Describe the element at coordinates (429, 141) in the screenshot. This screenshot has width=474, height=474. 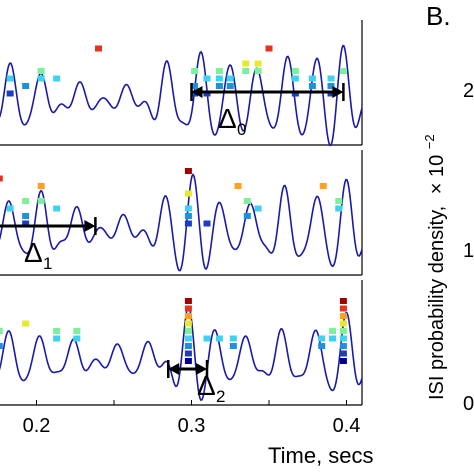
I see `y-axis-exponent: −2` at that location.